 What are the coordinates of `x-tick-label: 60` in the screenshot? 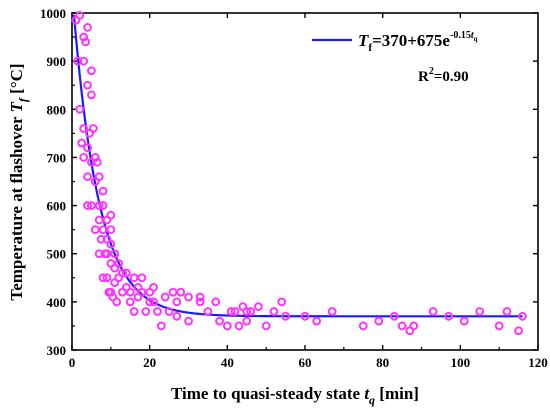 It's located at (305, 362).